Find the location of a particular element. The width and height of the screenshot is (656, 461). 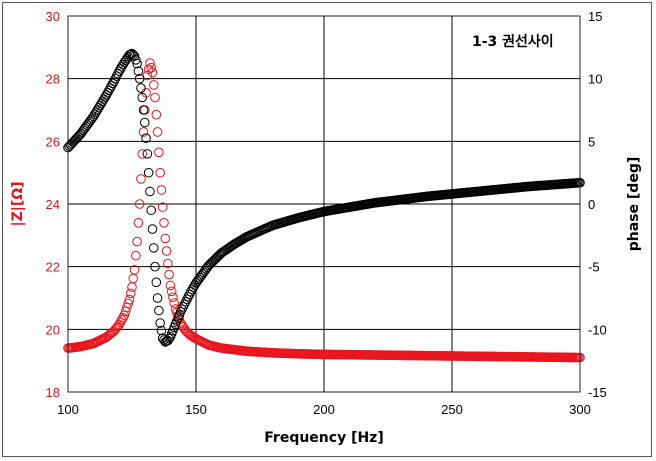

x-tick-label: 200 is located at coordinates (324, 409).